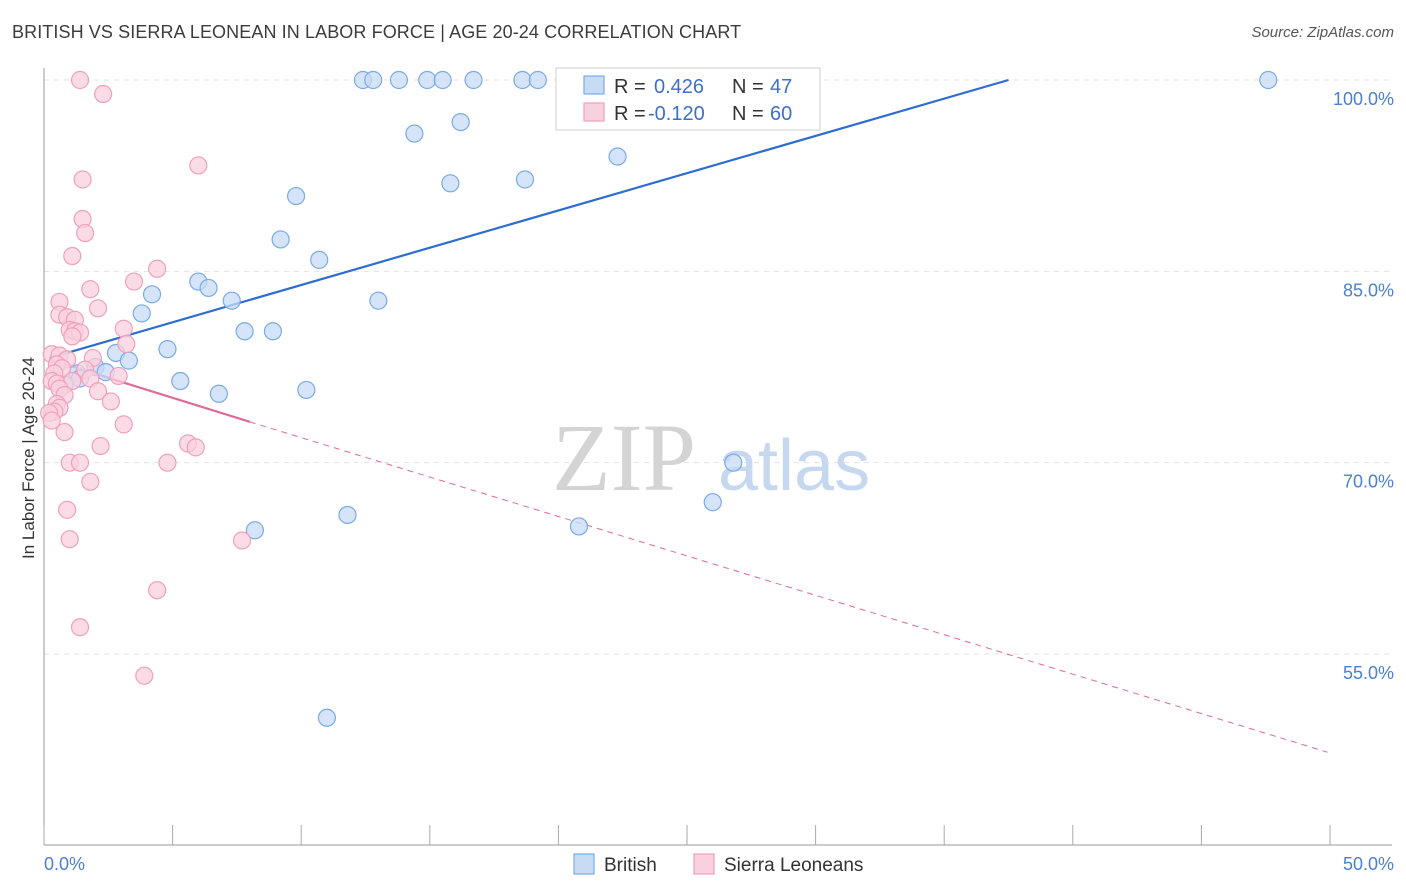 This screenshot has width=1406, height=892. What do you see at coordinates (594, 112) in the screenshot?
I see `legend-swatch-sierra` at bounding box center [594, 112].